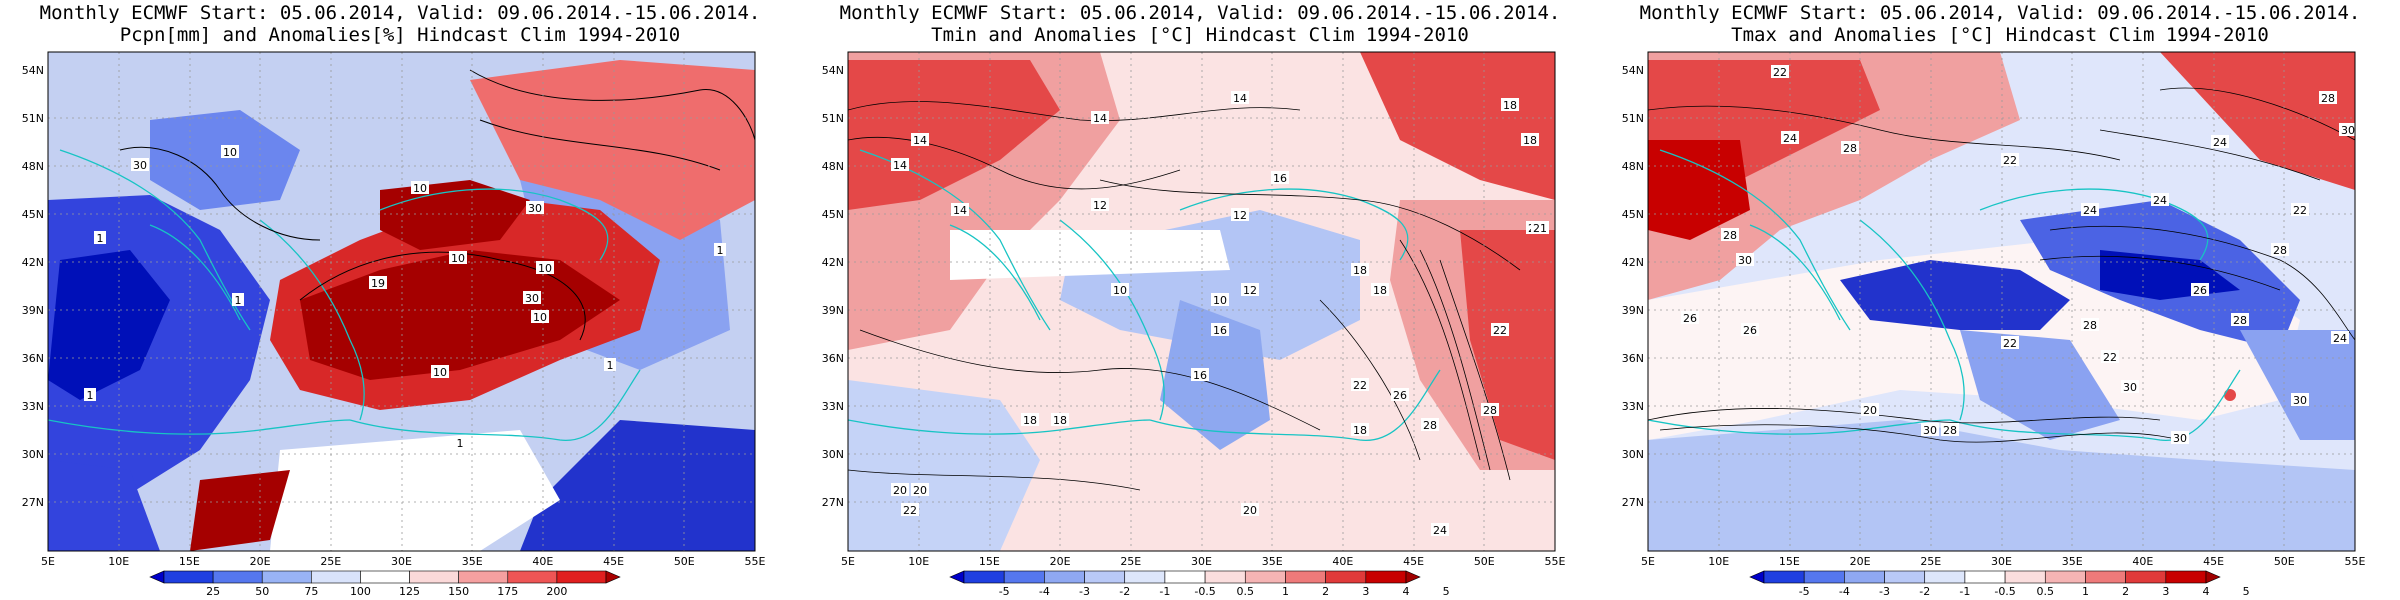 The width and height of the screenshot is (2400, 600). What do you see at coordinates (311, 591) in the screenshot?
I see `colorbar-tick-label: 75` at bounding box center [311, 591].